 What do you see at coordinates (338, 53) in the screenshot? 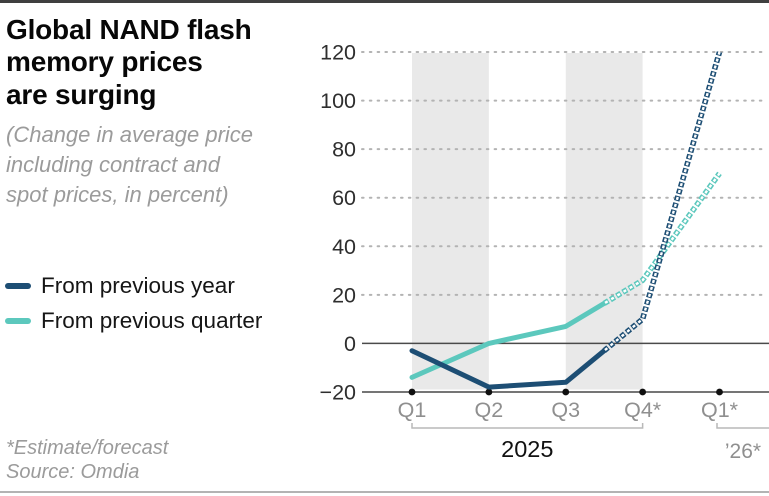
I see `y-axis-label: 120` at bounding box center [338, 53].